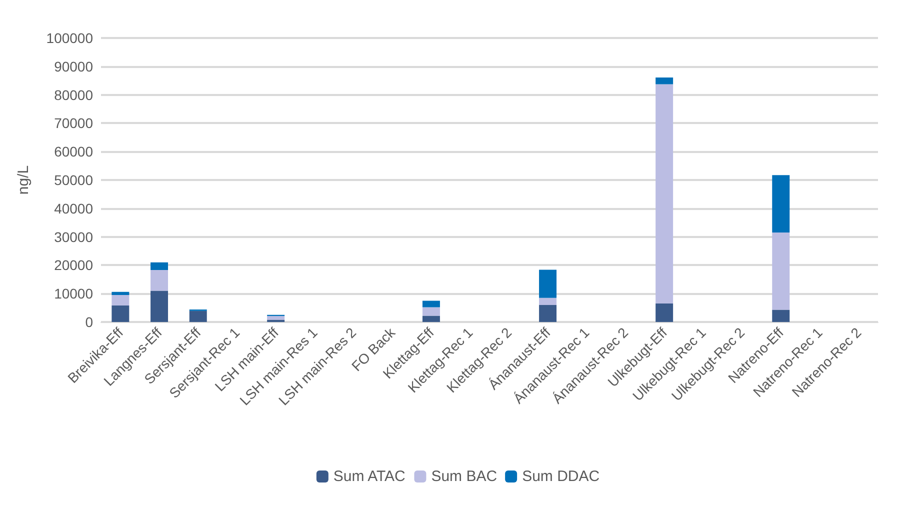 This screenshot has height=505, width=923. I want to click on y-tick-label: 10000, so click(74, 294).